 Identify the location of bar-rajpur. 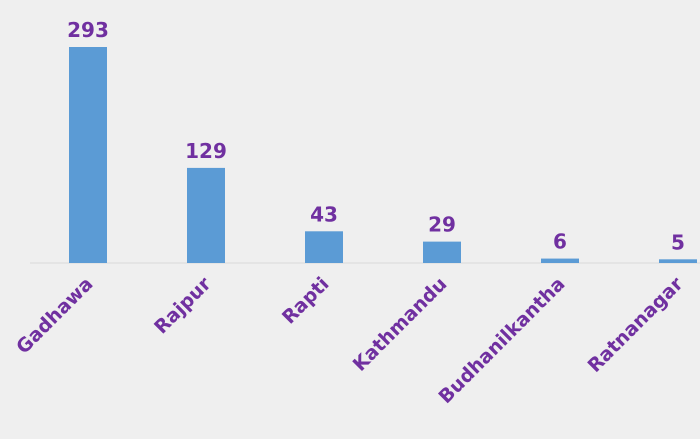
(206, 215).